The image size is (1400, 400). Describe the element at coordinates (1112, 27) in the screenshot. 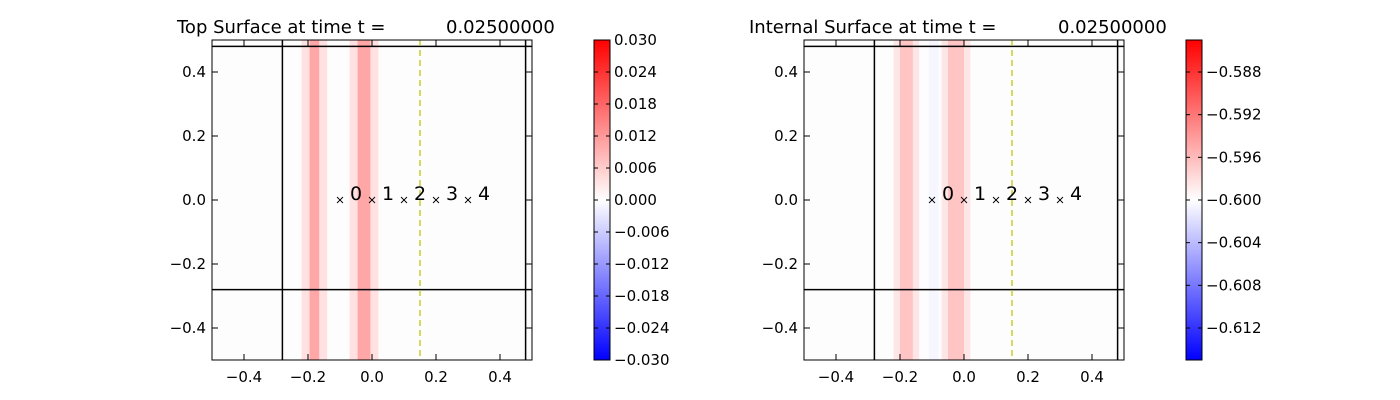

I see `internal-surface-time-value: 0.02500000` at that location.